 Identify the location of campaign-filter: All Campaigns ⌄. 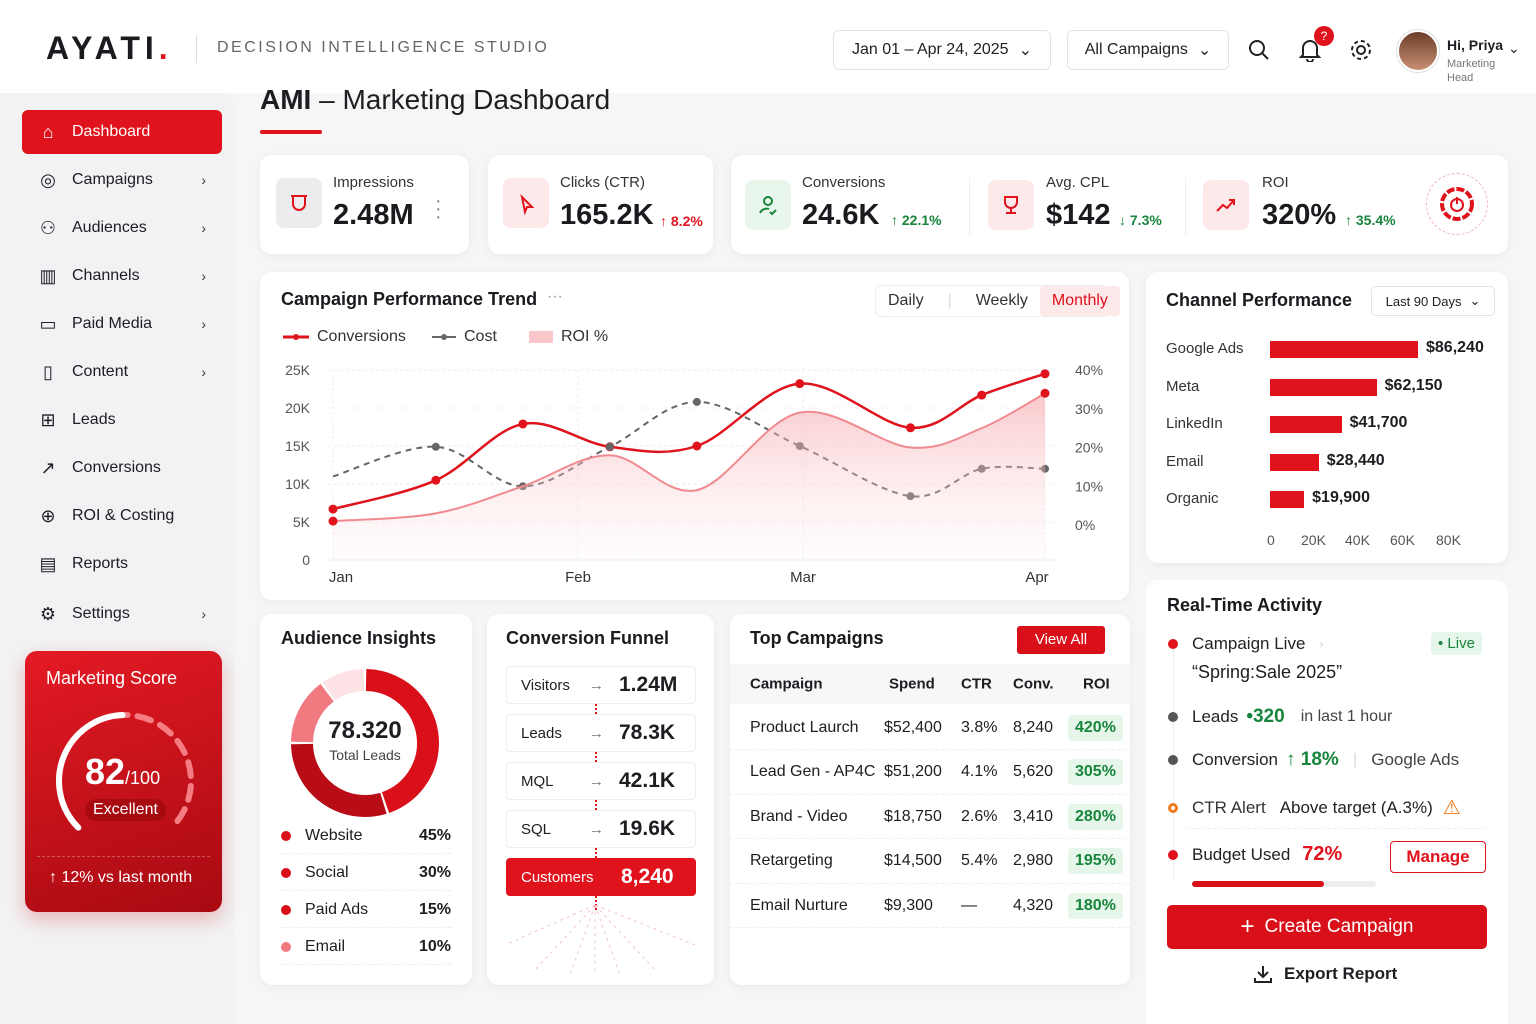
(1148, 50).